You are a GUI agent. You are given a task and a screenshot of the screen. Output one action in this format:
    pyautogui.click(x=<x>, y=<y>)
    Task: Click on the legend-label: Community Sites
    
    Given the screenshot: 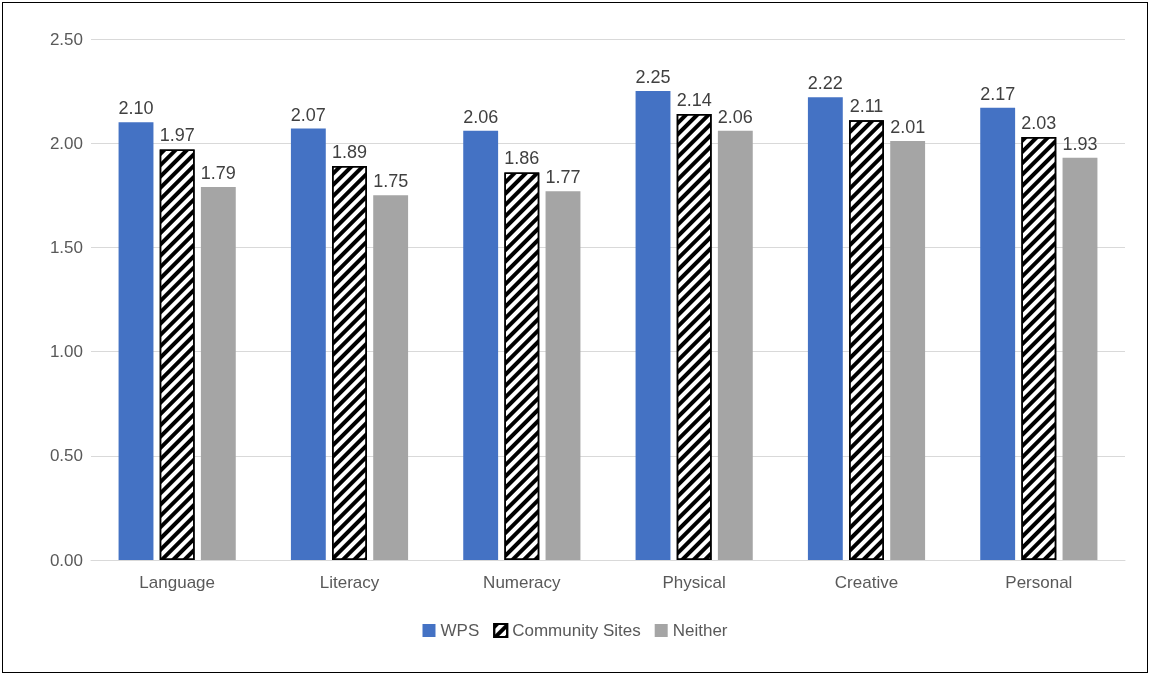 What is the action you would take?
    pyautogui.click(x=576, y=630)
    